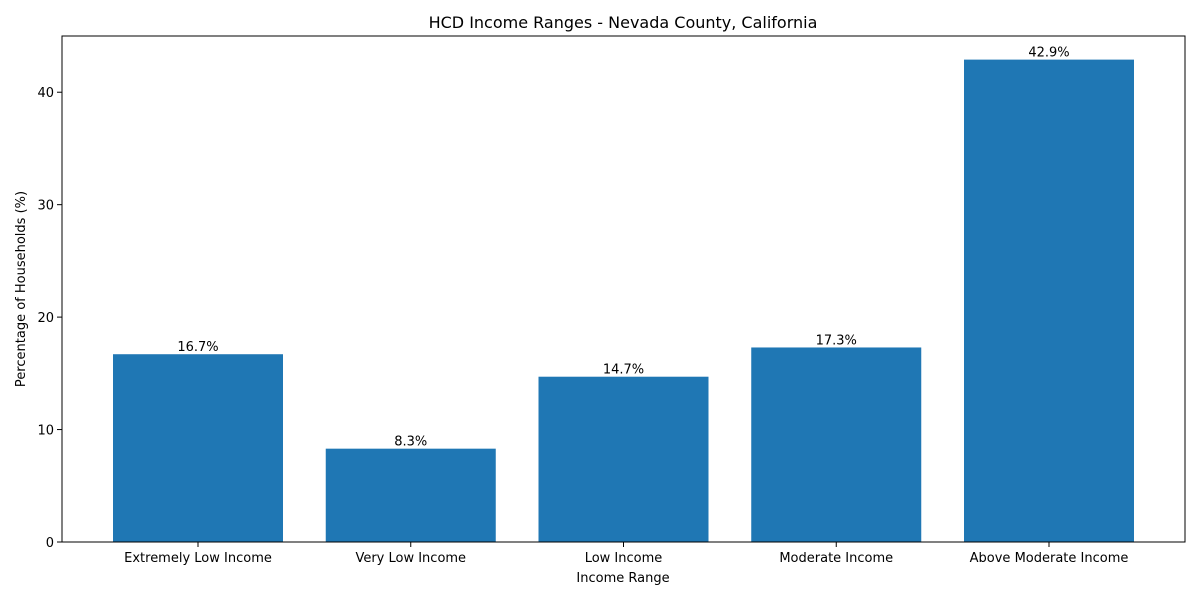 This screenshot has width=1200, height=600. I want to click on x-tick-label-2: Low Income, so click(624, 558).